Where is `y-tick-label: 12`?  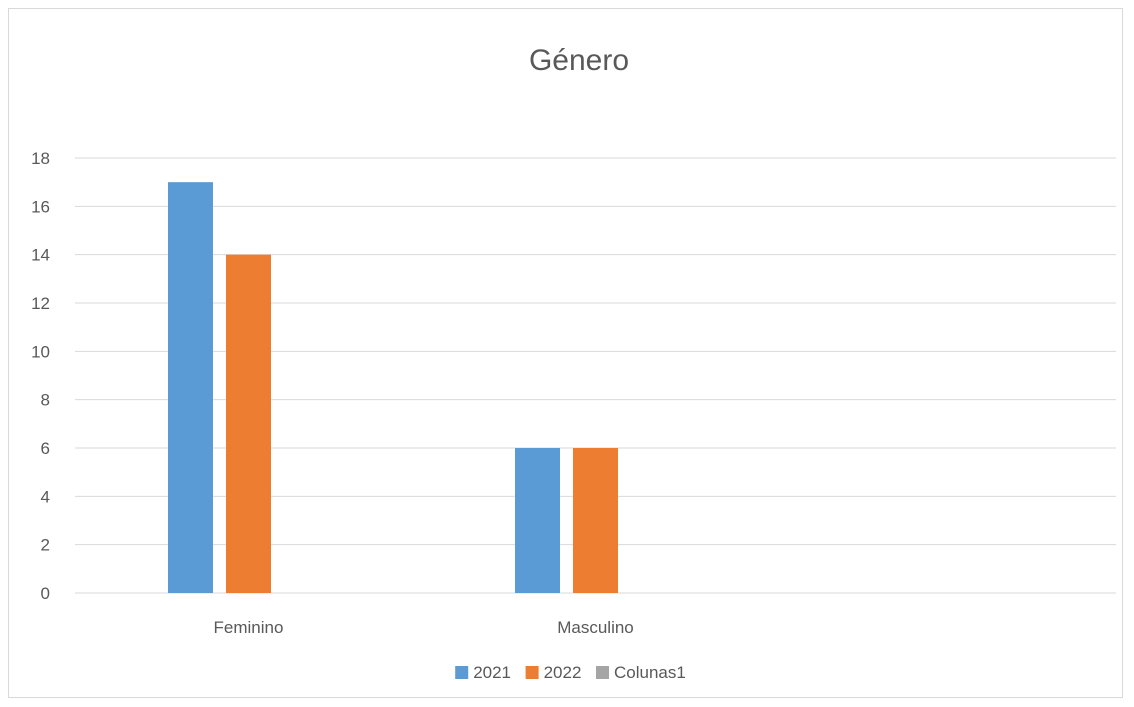 y-tick-label: 12 is located at coordinates (40, 303).